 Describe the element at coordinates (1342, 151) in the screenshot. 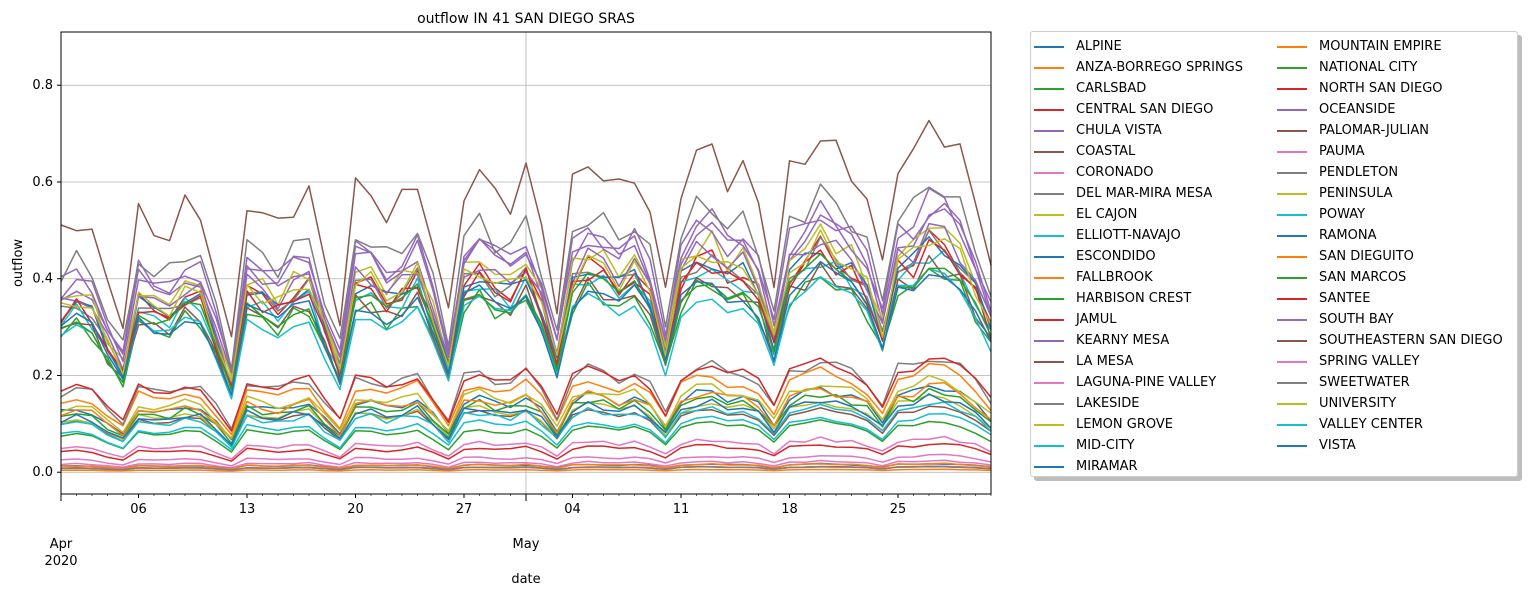

I see `legend-label: PAUMA` at that location.